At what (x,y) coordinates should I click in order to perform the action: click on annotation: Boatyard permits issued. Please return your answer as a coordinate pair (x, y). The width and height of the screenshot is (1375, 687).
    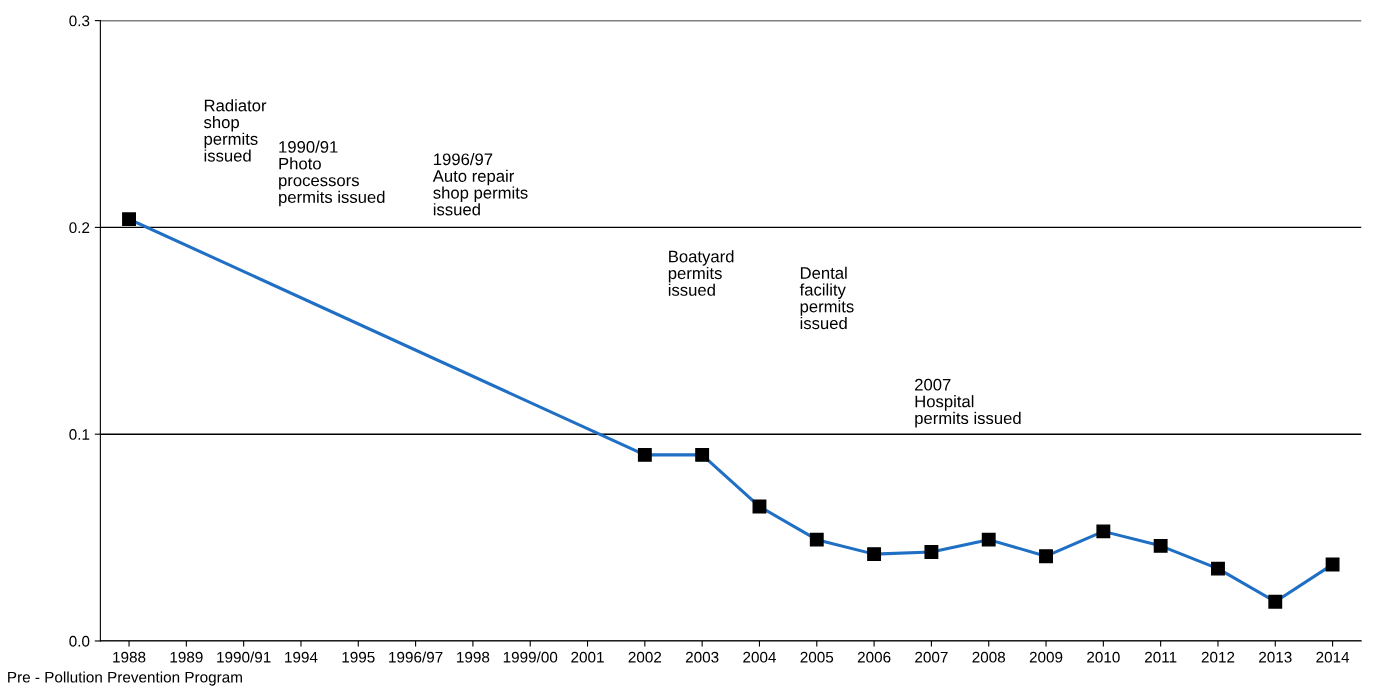
    Looking at the image, I should click on (701, 273).